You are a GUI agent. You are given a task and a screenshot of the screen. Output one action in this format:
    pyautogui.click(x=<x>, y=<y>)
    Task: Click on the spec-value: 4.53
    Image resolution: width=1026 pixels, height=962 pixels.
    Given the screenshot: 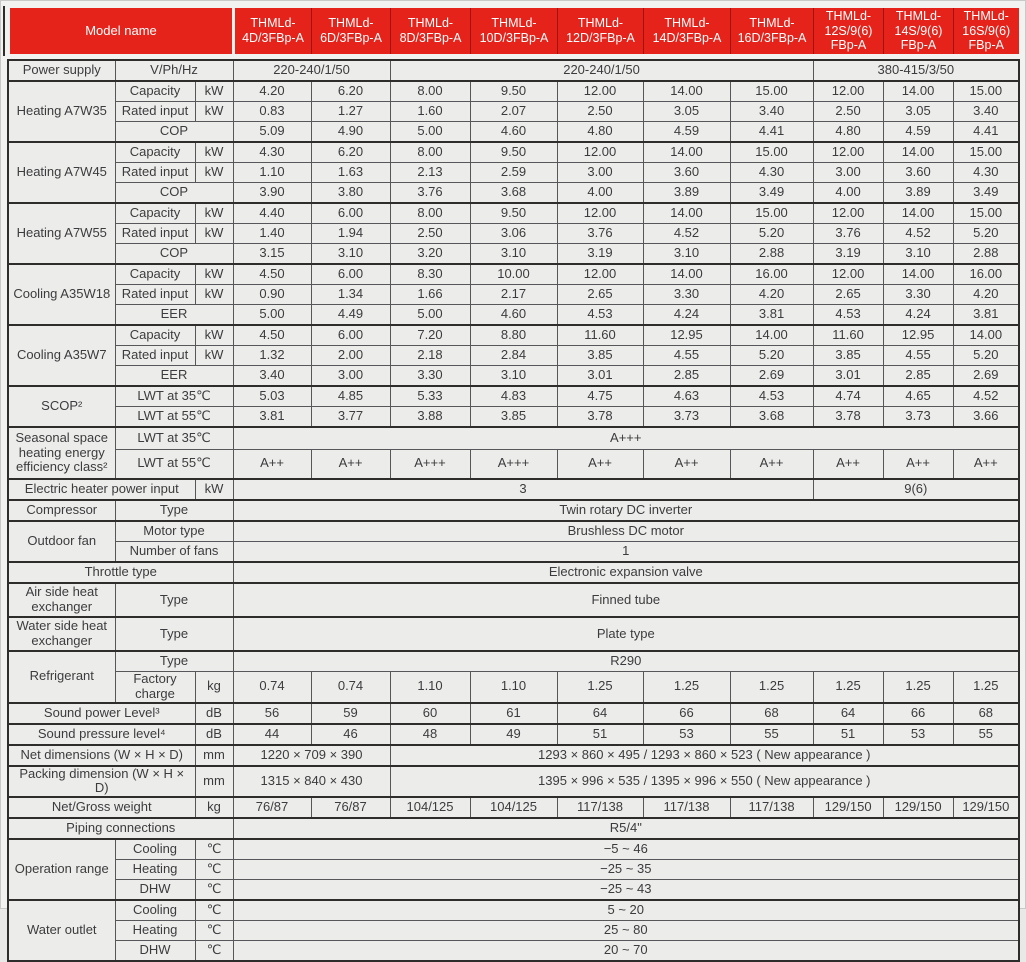 What is the action you would take?
    pyautogui.click(x=600, y=315)
    